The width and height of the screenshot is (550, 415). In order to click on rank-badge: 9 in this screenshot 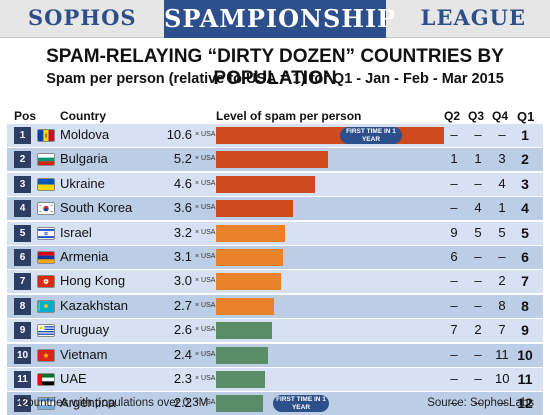, I will do `click(22, 331)`.